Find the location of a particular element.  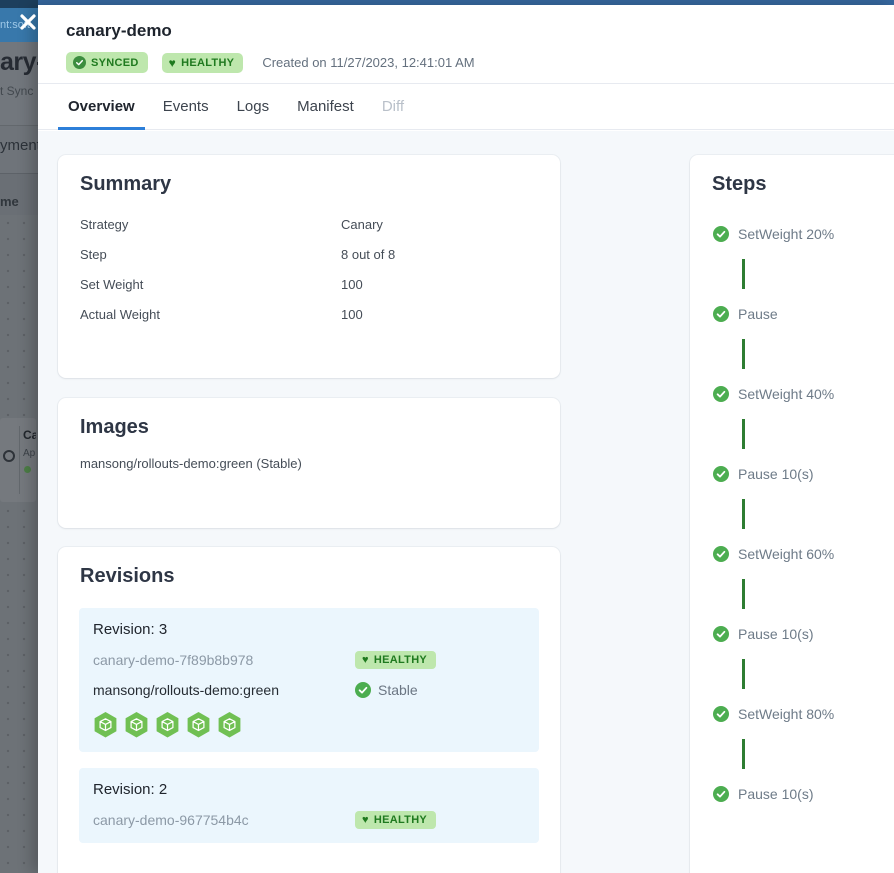

close-button is located at coordinates (28, 22).